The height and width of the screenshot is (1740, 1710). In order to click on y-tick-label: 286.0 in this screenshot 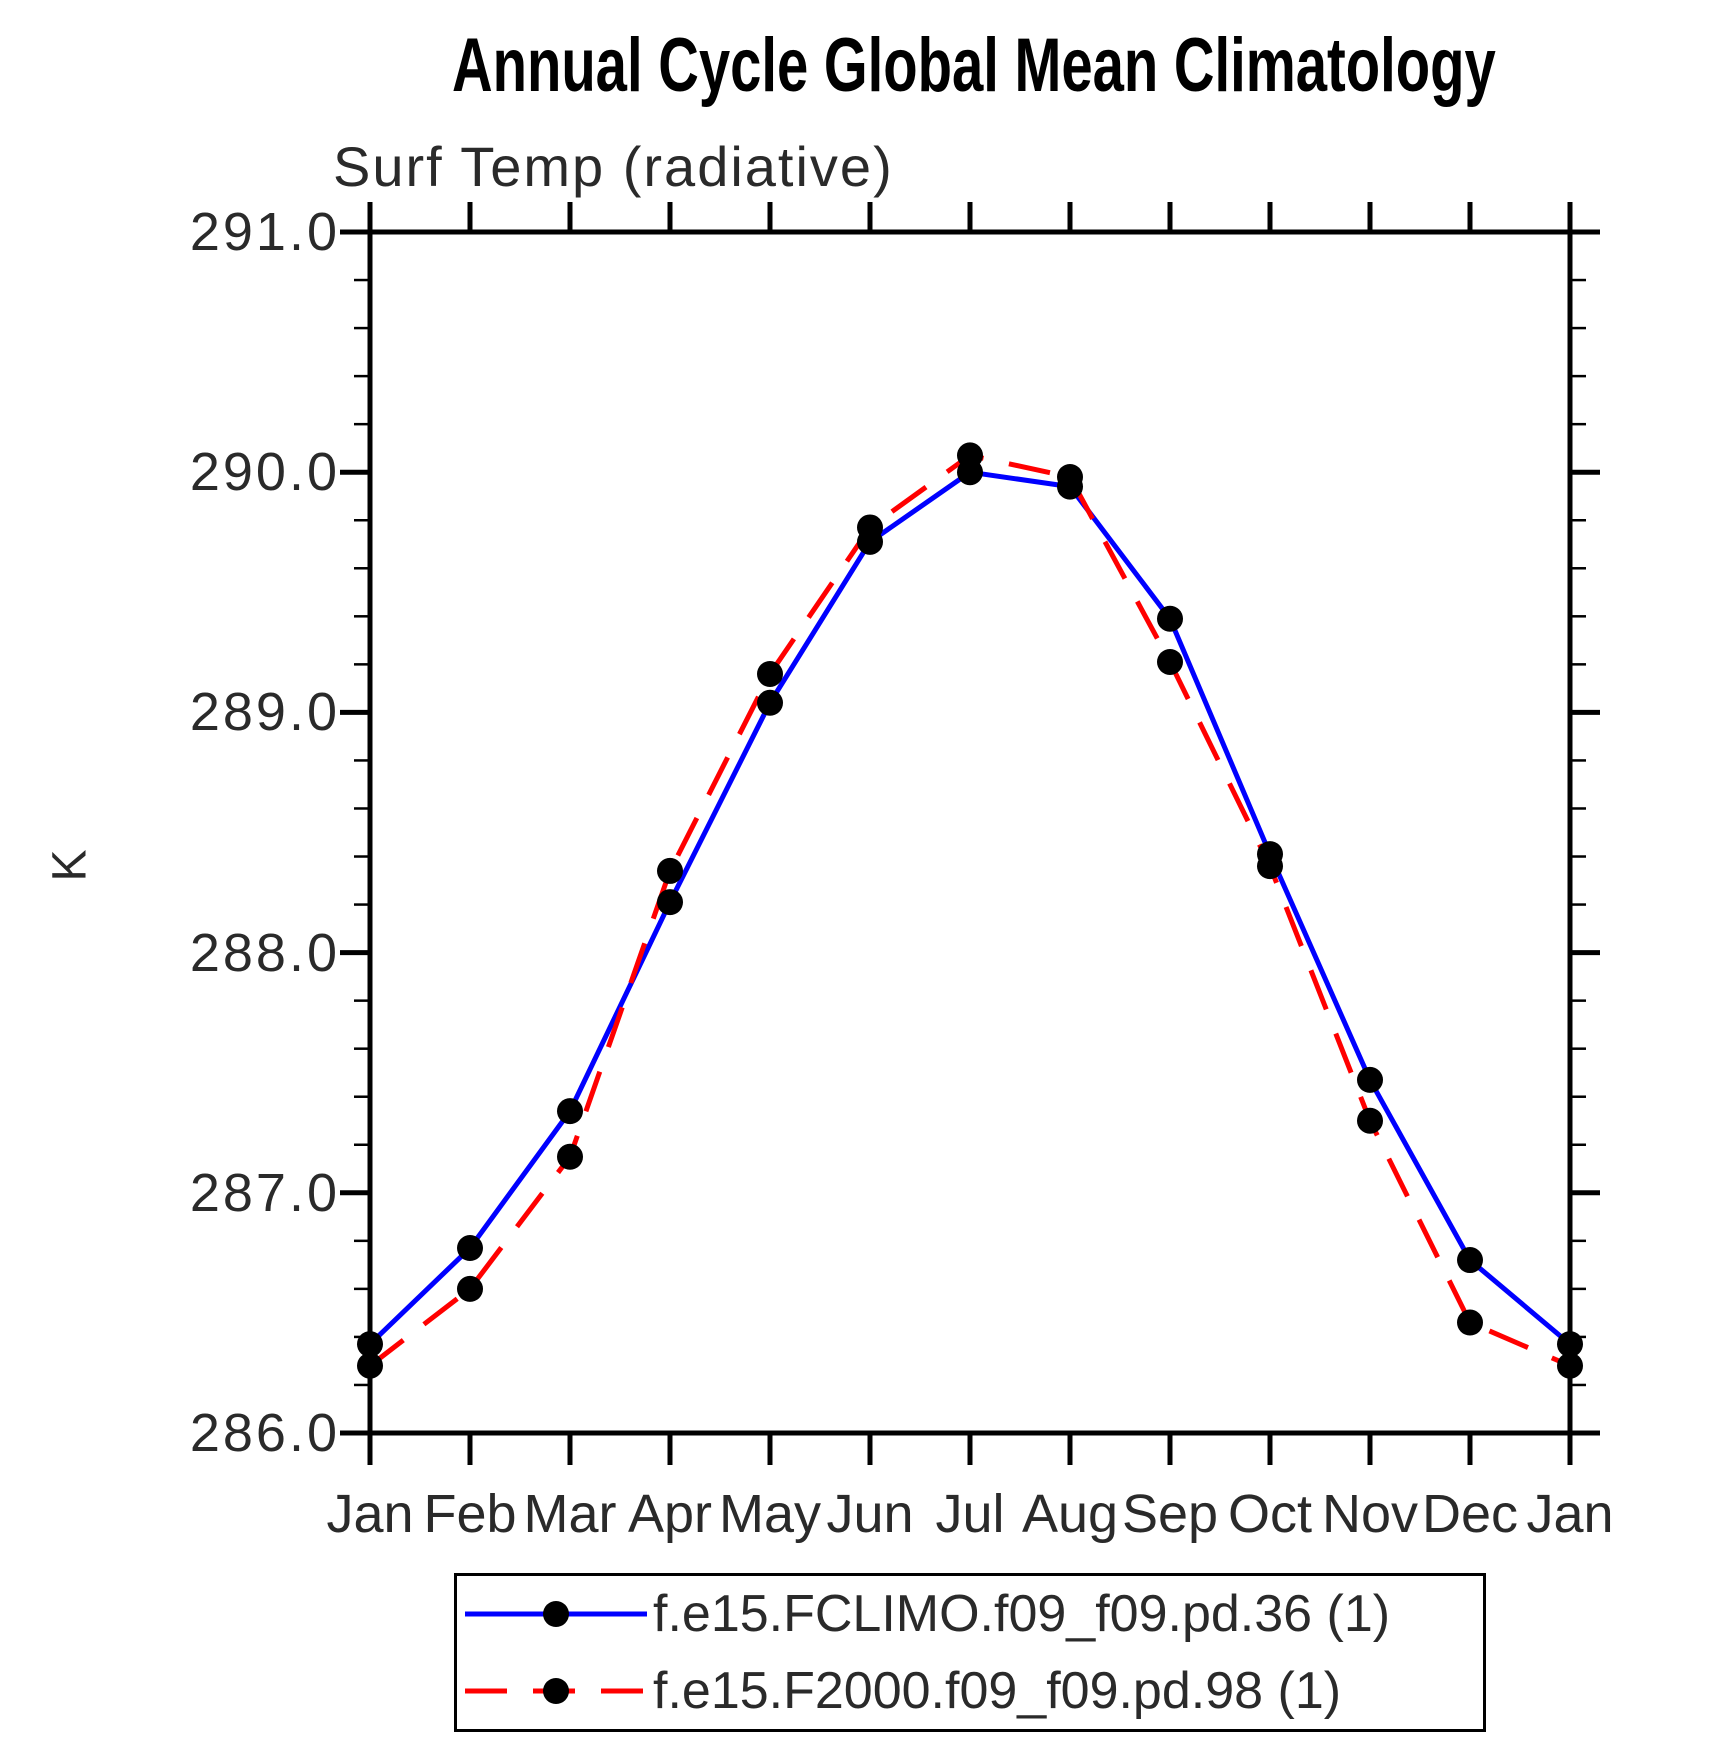, I will do `click(264, 1433)`.